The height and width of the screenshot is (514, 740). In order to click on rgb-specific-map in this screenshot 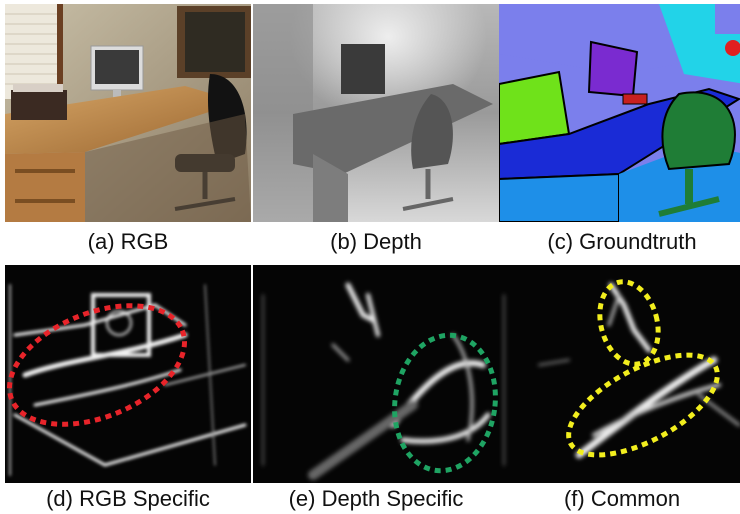, I will do `click(128, 374)`.